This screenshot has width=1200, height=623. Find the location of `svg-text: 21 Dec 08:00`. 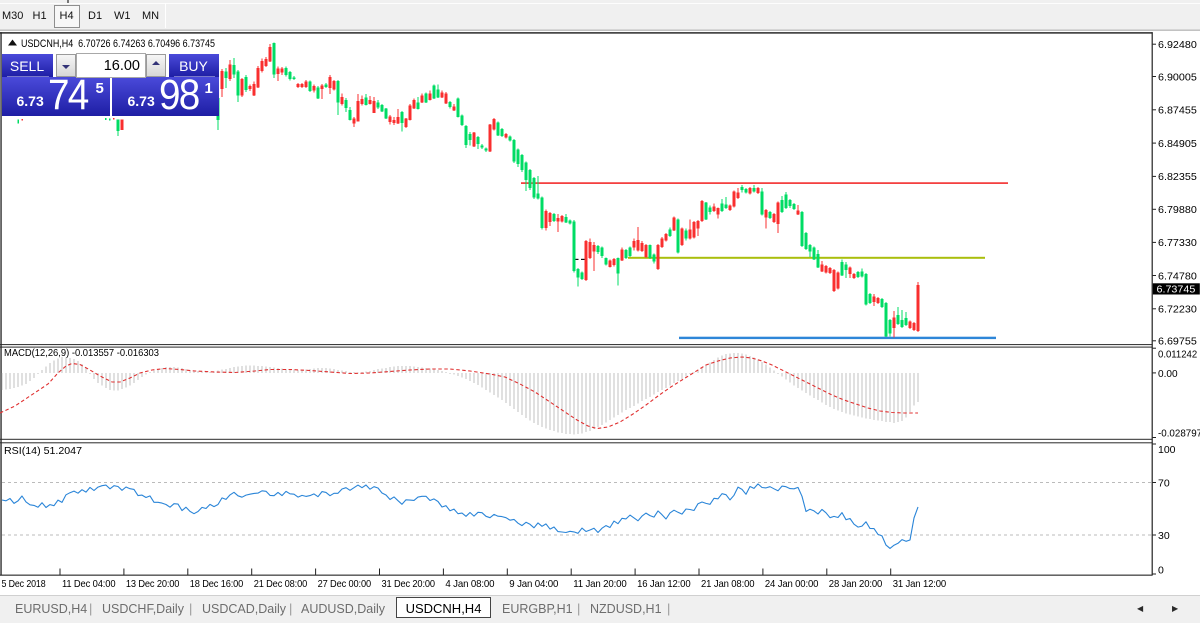

svg-text: 21 Dec 08:00 is located at coordinates (281, 584).